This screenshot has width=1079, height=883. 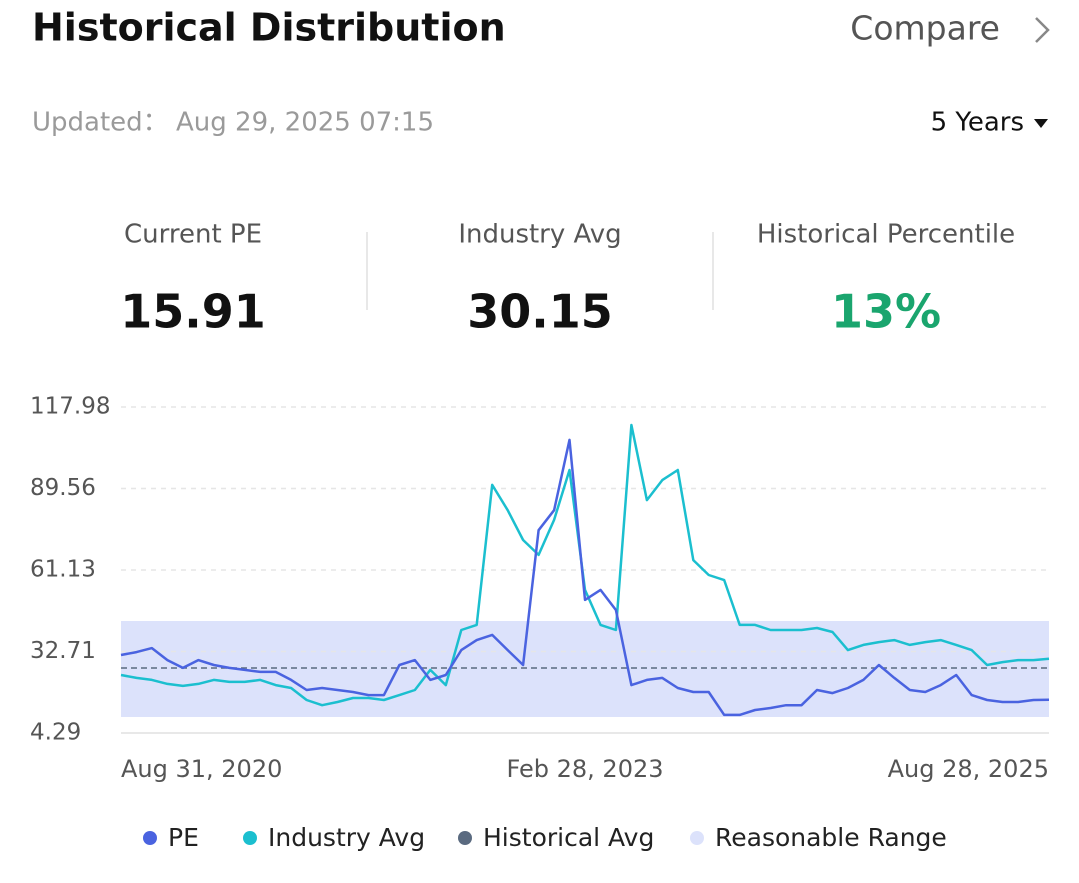 I want to click on stat-value: 13%, so click(x=886, y=312).